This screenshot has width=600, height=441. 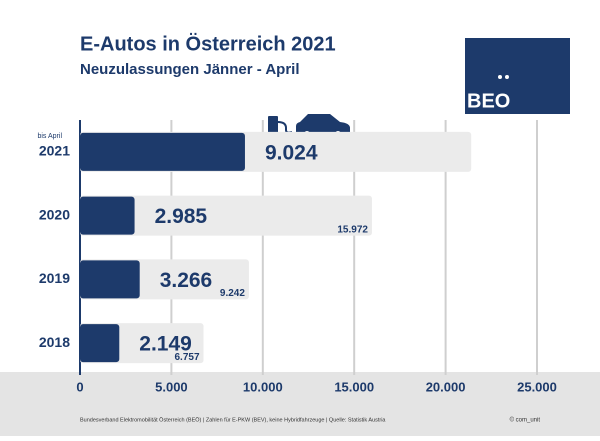 What do you see at coordinates (226, 215) in the screenshot?
I see `total-bar` at bounding box center [226, 215].